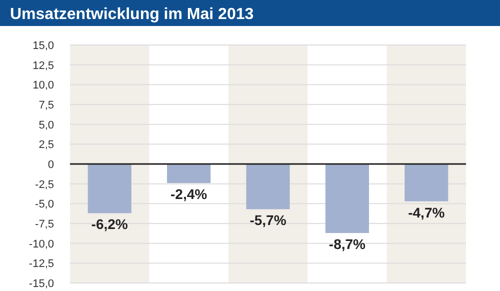  Describe the element at coordinates (43, 46) in the screenshot. I see `y-tick-label: 15,0` at that location.